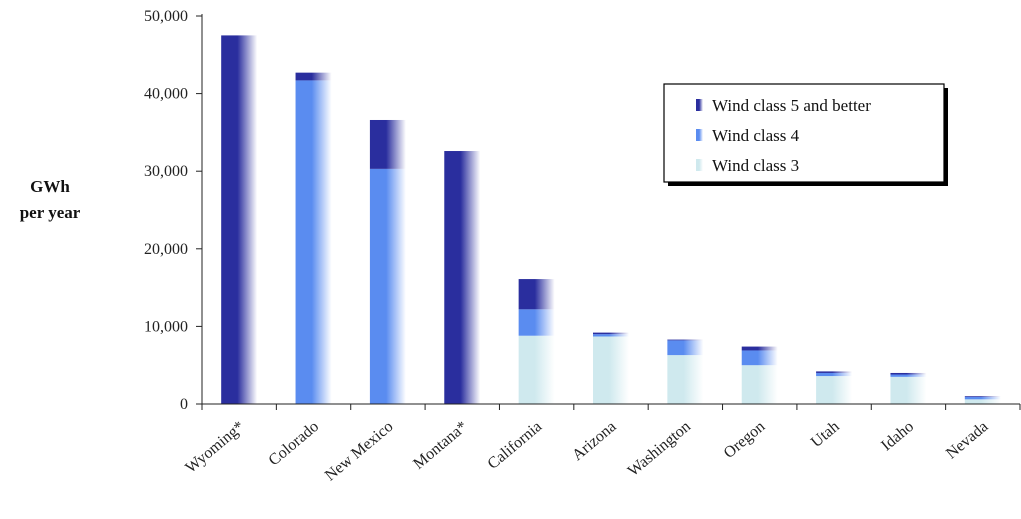 Image resolution: width=1021 pixels, height=519 pixels. I want to click on legend-label: Wind class 5 and better, so click(791, 105).